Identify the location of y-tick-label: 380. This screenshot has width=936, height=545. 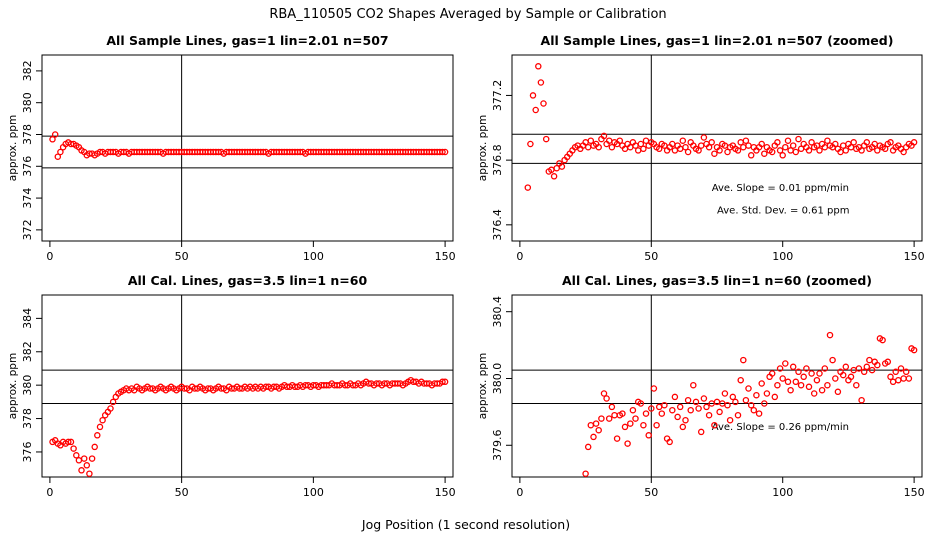
(27, 102).